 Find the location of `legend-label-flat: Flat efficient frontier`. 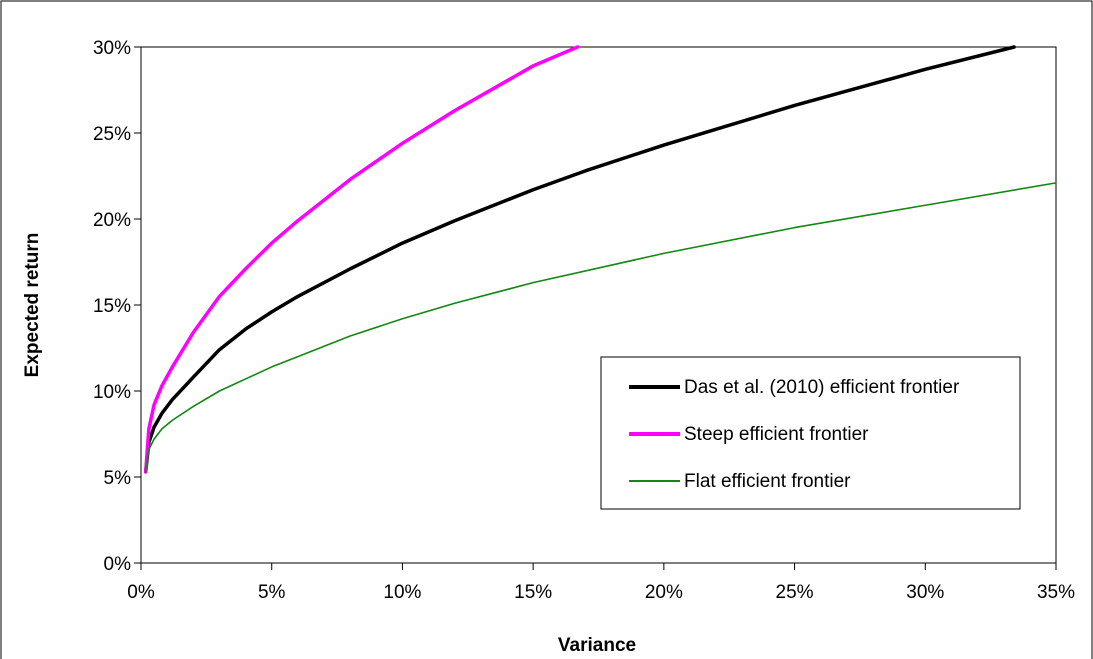

legend-label-flat: Flat efficient frontier is located at coordinates (767, 481).